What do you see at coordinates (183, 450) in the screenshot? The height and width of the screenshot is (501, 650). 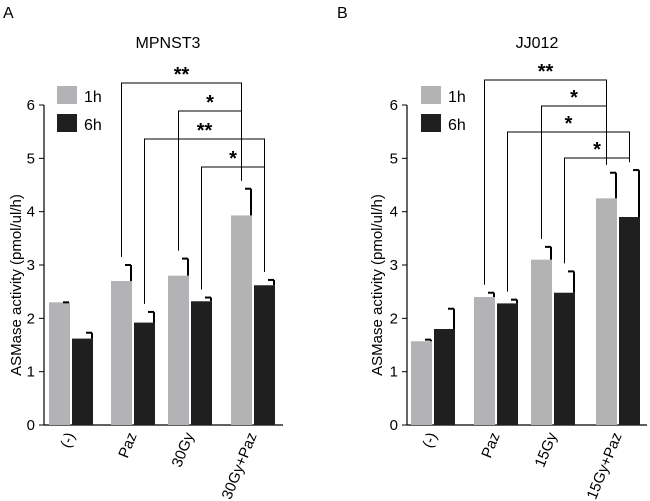 I see `x-tick-label: 30Gy` at bounding box center [183, 450].